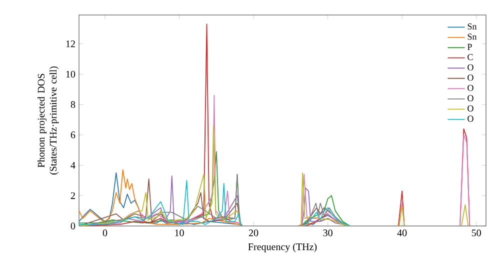 Image resolution: width=500 pixels, height=280 pixels. What do you see at coordinates (48, 120) in the screenshot?
I see `y-axis-title: Phonon projected DOS (States/THz·primitive cell)` at bounding box center [48, 120].